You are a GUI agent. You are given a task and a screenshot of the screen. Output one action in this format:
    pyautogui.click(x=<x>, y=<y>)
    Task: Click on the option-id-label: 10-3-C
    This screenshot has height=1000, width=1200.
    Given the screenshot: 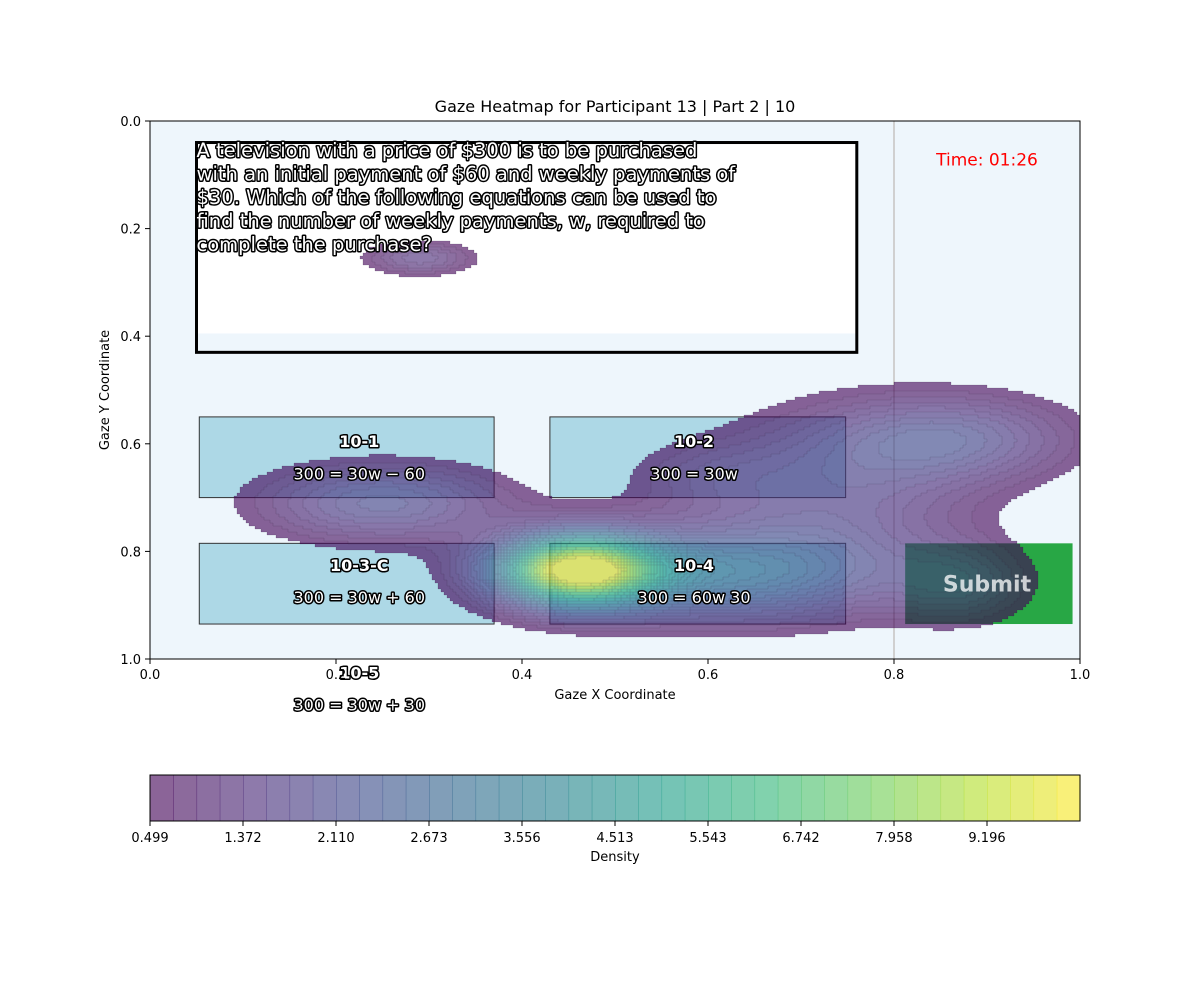 What is the action you would take?
    pyautogui.click(x=359, y=565)
    